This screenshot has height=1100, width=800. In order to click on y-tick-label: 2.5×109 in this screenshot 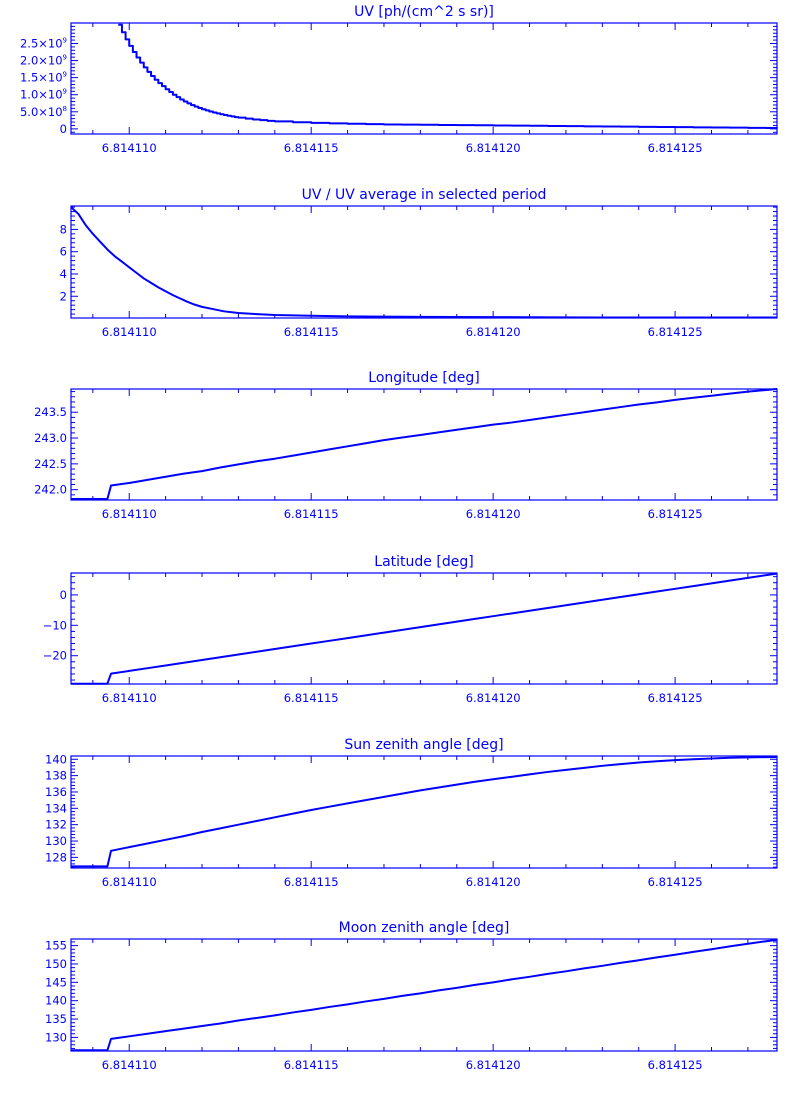, I will do `click(43, 43)`.